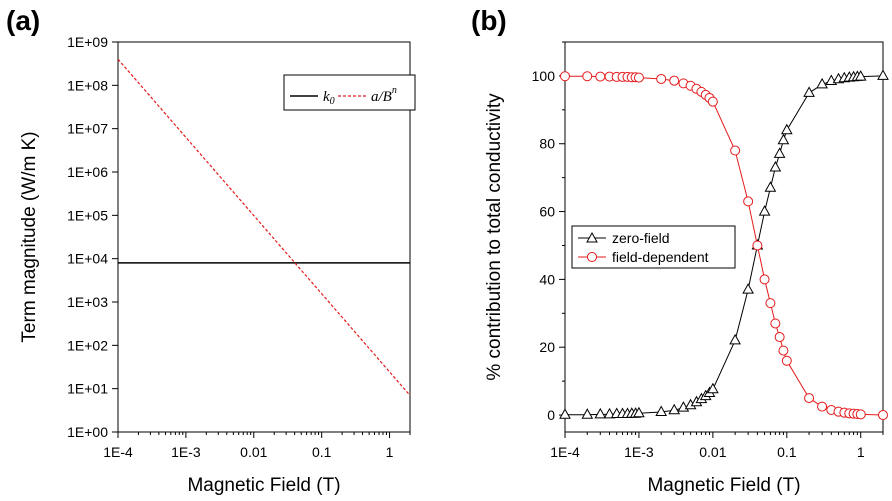 This screenshot has height=501, width=892. What do you see at coordinates (329, 98) in the screenshot?
I see `legend-label-k0: k0` at bounding box center [329, 98].